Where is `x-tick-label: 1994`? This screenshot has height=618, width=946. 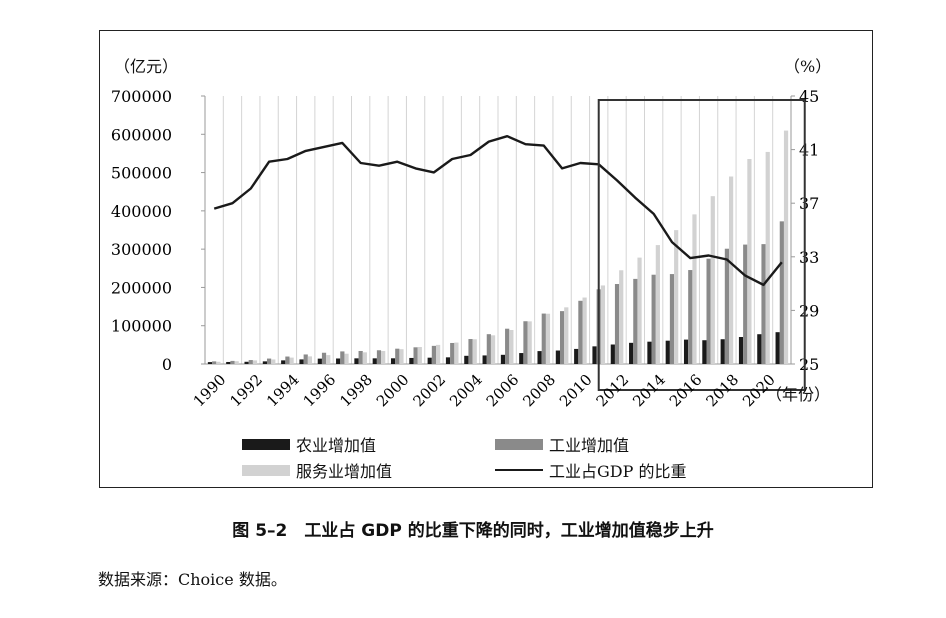
x-tick-label: 1994 is located at coordinates (283, 391).